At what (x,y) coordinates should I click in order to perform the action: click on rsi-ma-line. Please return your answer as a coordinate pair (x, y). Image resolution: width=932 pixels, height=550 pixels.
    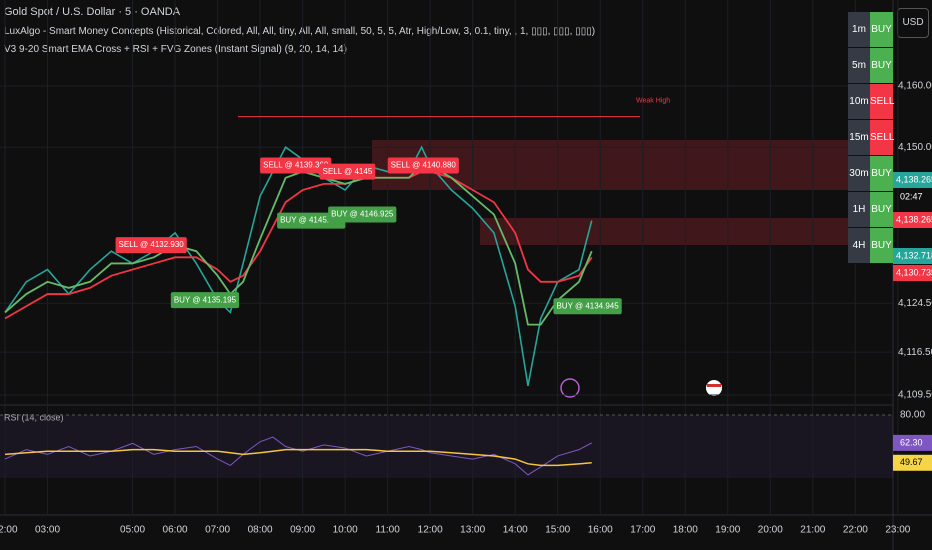
    Looking at the image, I should click on (298, 457).